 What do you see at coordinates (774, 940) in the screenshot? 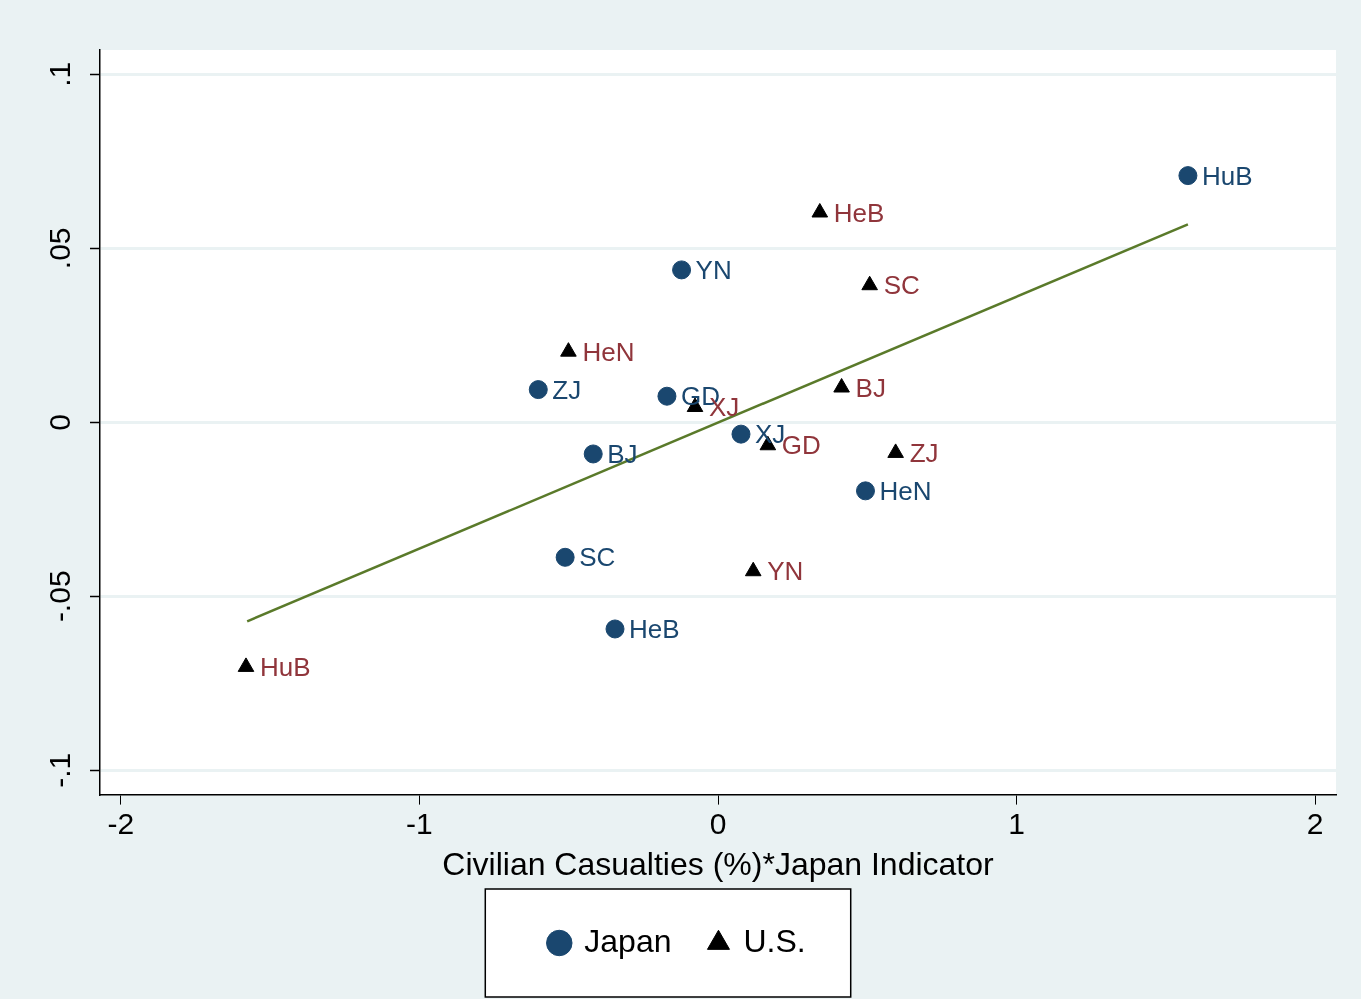
I see `legend-label: U.S.` at bounding box center [774, 940].